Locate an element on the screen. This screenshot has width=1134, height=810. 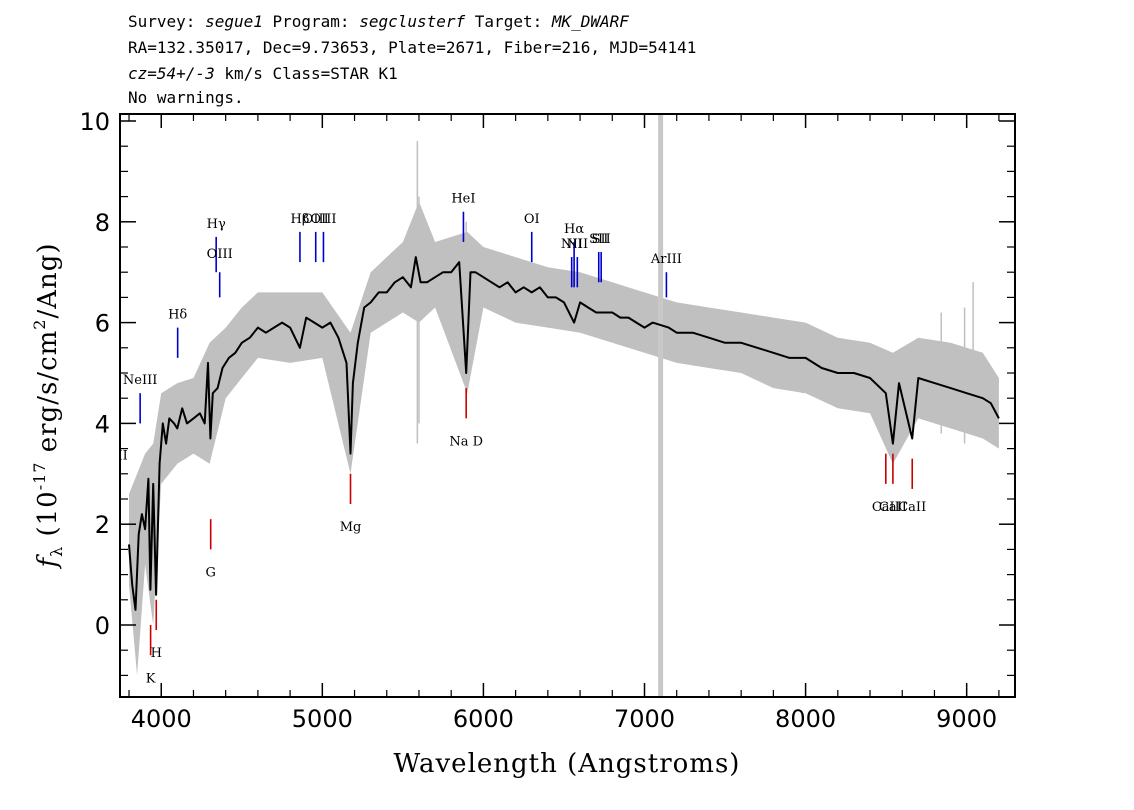
y-tick-label: 10 is located at coordinates (94, 122).